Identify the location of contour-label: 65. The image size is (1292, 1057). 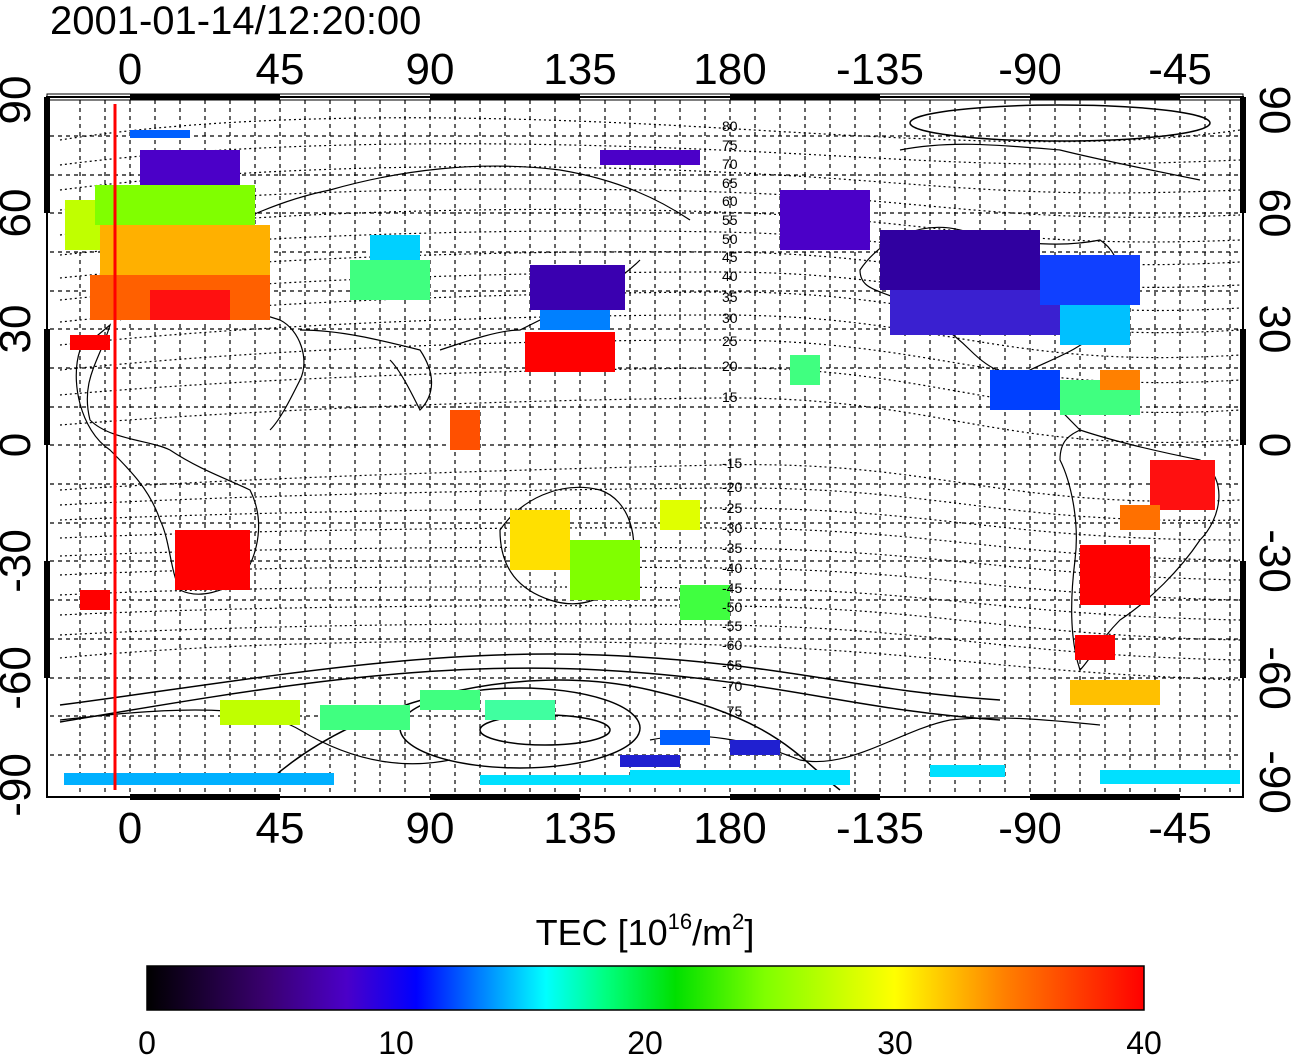
(730, 183).